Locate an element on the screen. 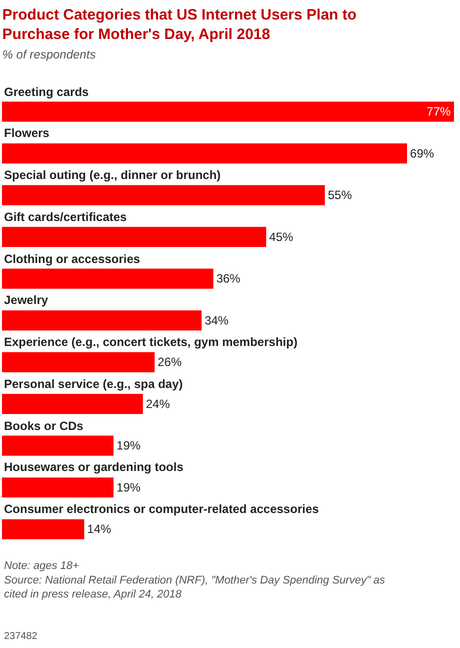 This screenshot has width=460, height=648. data-label: 36% is located at coordinates (228, 279).